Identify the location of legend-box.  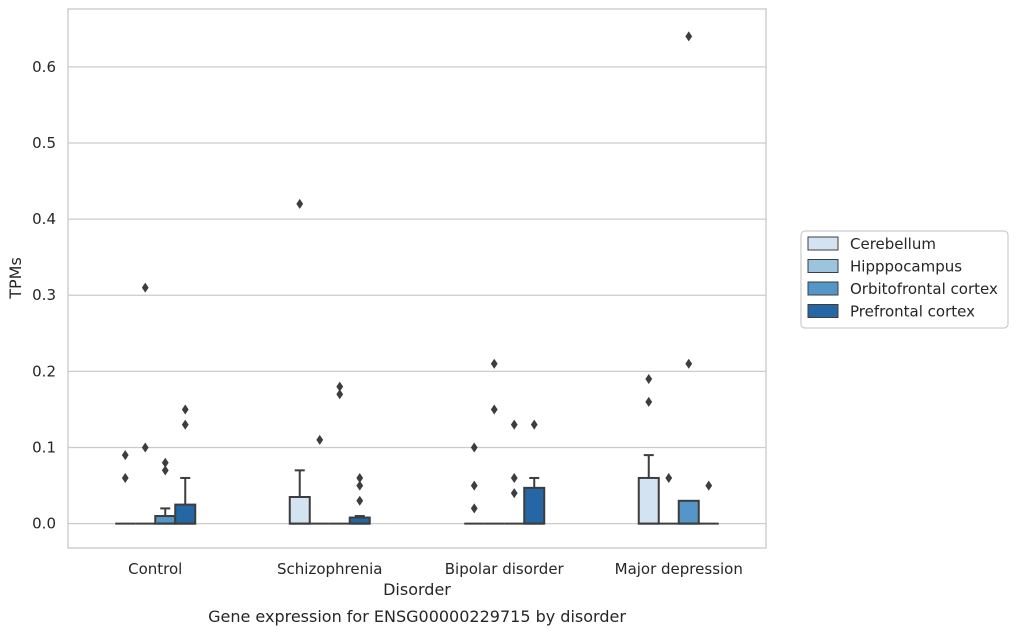
(904, 279).